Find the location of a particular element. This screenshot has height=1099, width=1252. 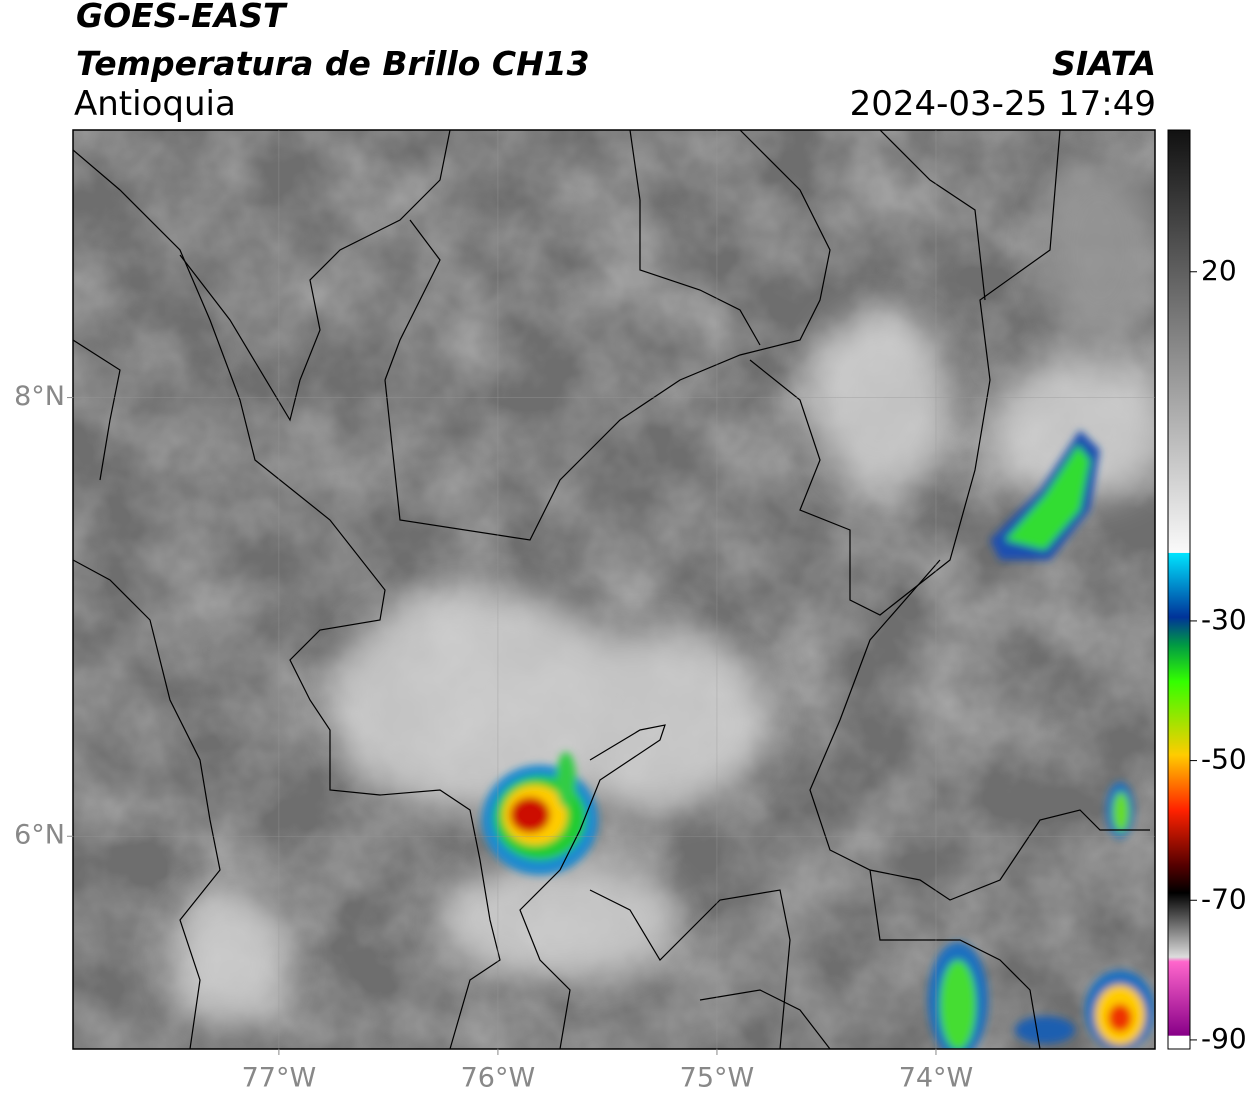

colorbar-tick-label: -70 is located at coordinates (1224, 898).